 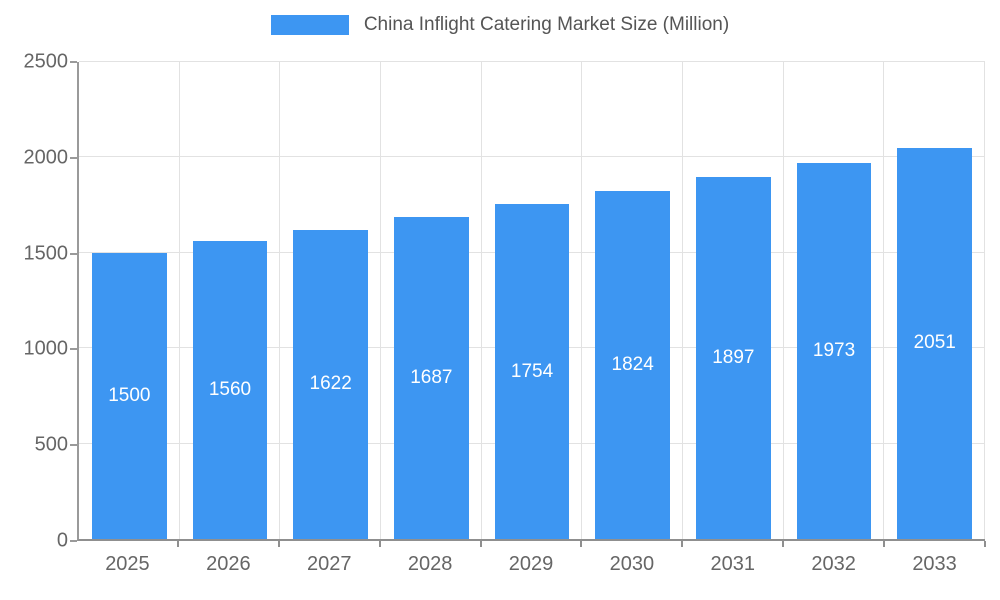 What do you see at coordinates (46, 348) in the screenshot?
I see `y-tick-label: 1000` at bounding box center [46, 348].